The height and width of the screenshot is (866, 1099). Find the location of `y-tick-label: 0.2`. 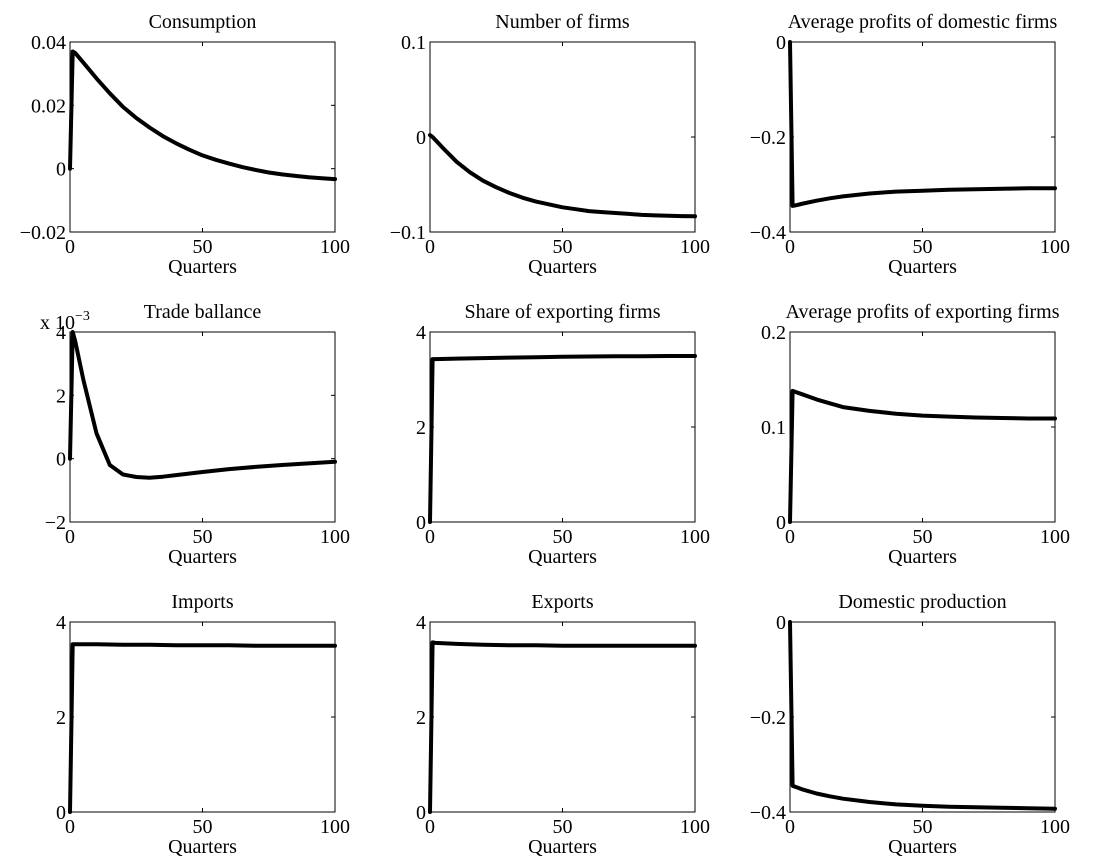

y-tick-label: 0.2 is located at coordinates (773, 333).